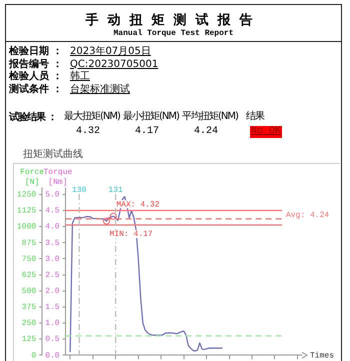 The image size is (350, 361). What do you see at coordinates (147, 132) in the screenshot?
I see `text: 4.17` at bounding box center [147, 132].